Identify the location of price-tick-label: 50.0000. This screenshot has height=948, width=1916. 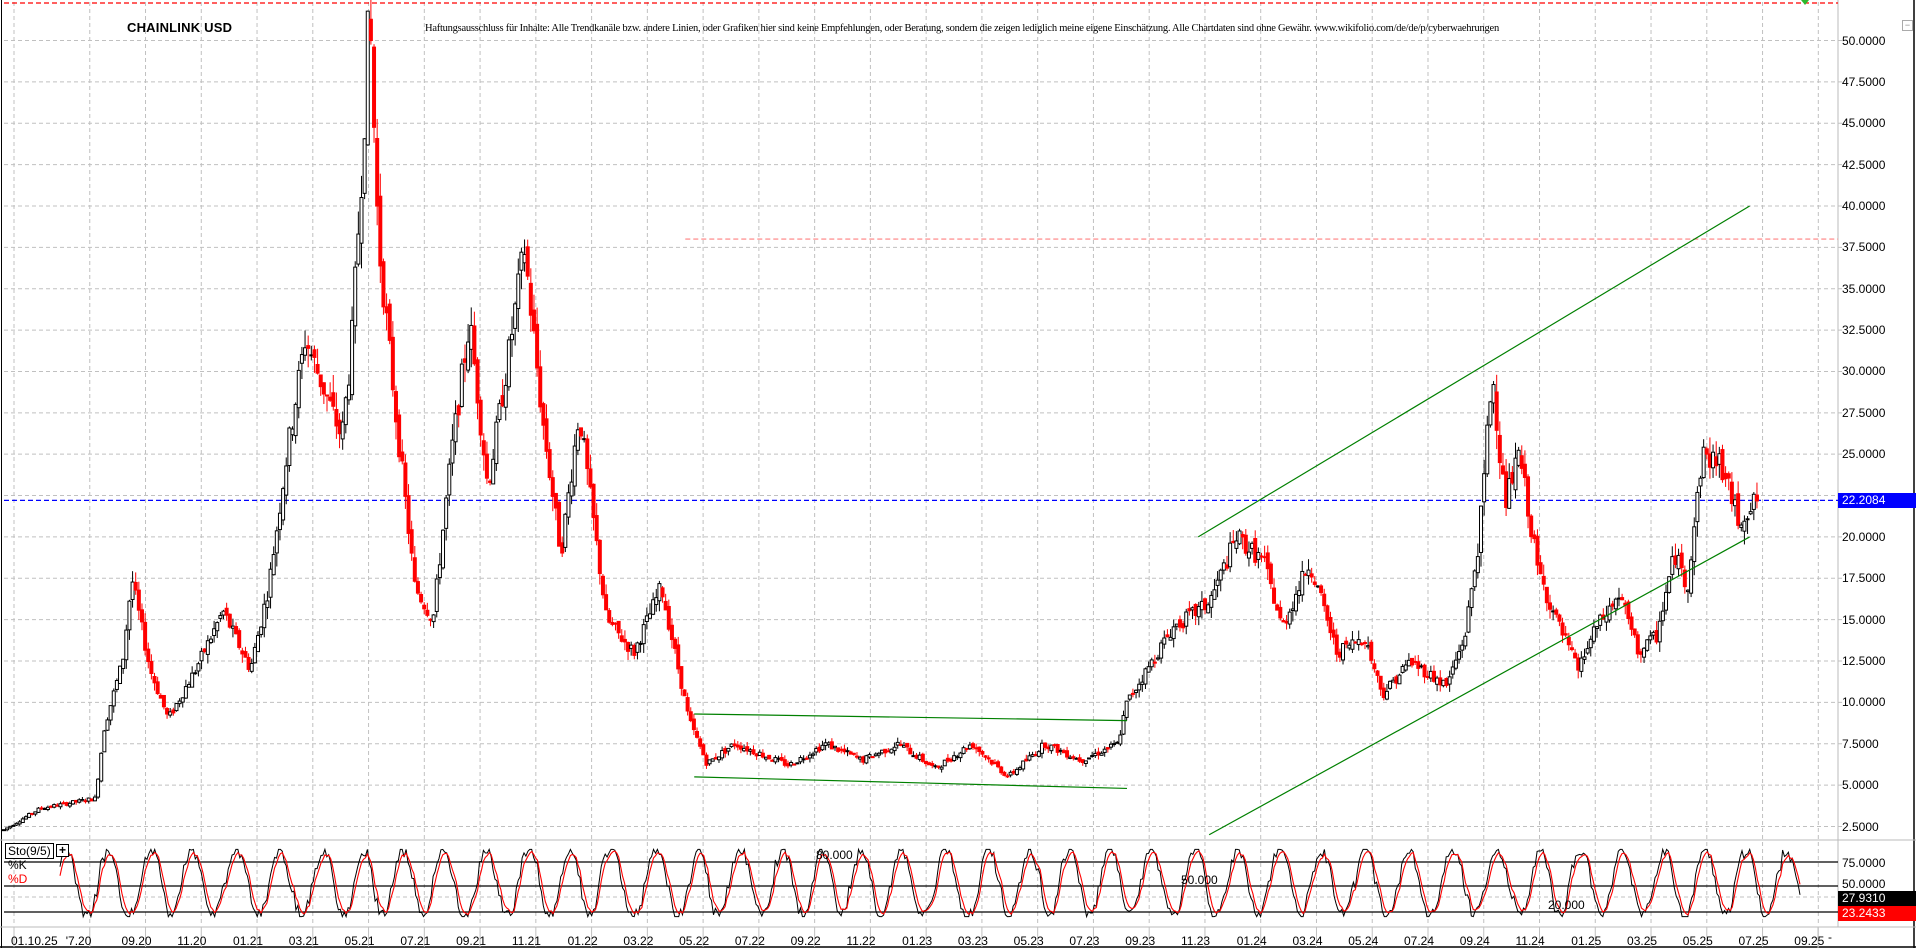
(1864, 40).